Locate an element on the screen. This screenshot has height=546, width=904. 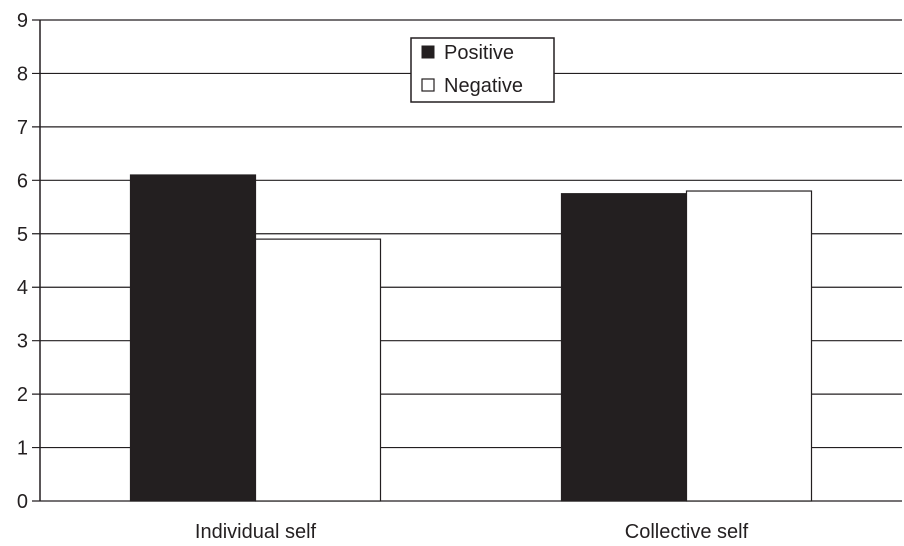
legend: Positive Negative is located at coordinates (482, 70).